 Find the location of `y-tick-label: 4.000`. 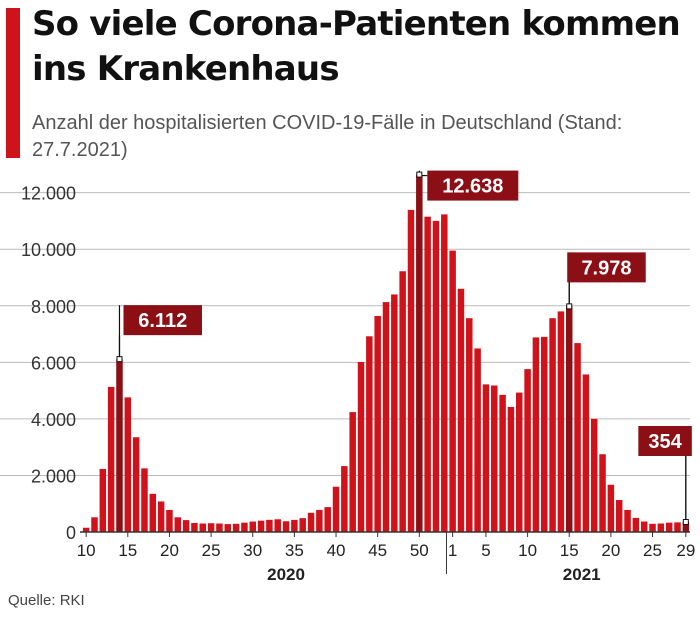

y-tick-label: 4.000 is located at coordinates (53, 420).